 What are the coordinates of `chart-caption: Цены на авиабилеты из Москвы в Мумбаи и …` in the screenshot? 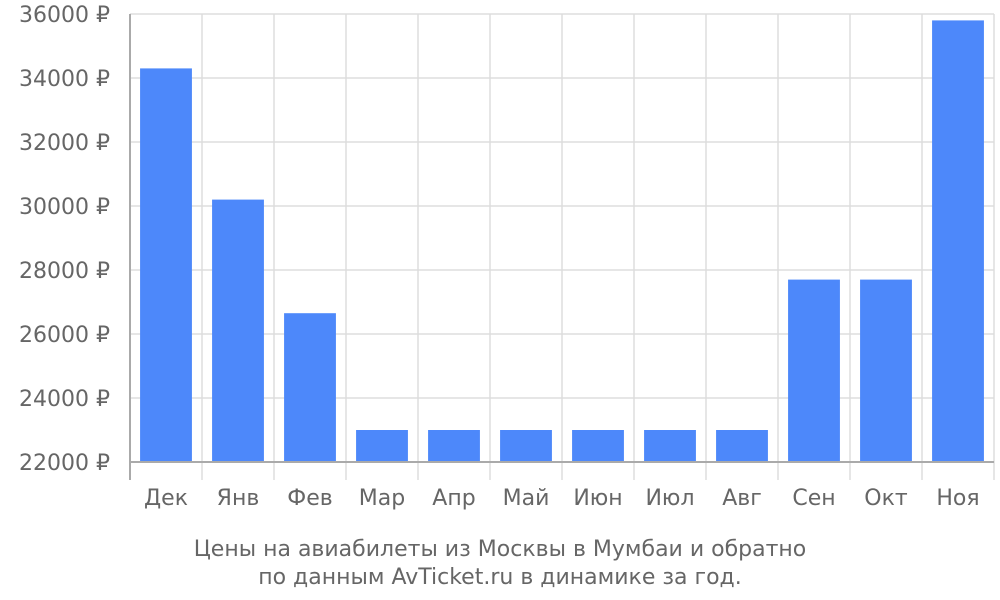 It's located at (500, 563).